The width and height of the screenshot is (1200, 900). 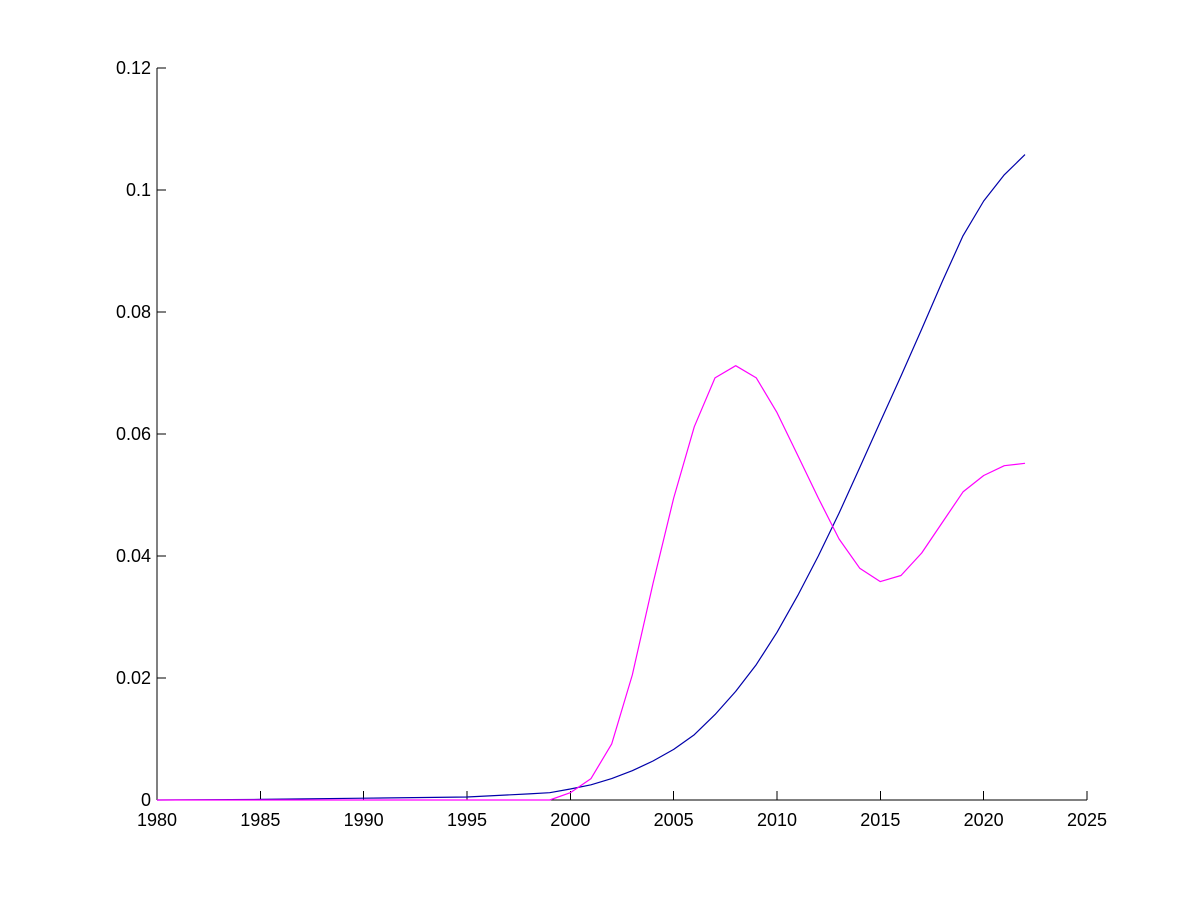 I want to click on x-tick-label: 2020, so click(x=984, y=820).